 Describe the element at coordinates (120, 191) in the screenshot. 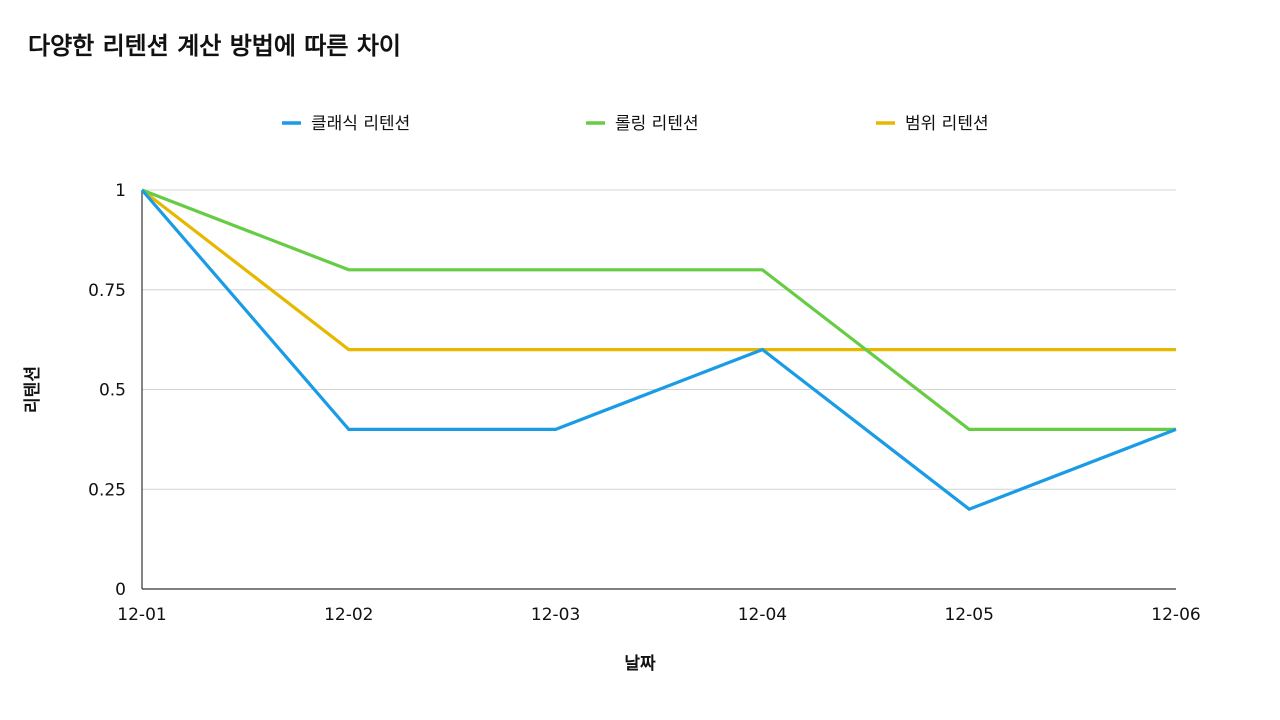

I see `y-tick-label: 1` at that location.